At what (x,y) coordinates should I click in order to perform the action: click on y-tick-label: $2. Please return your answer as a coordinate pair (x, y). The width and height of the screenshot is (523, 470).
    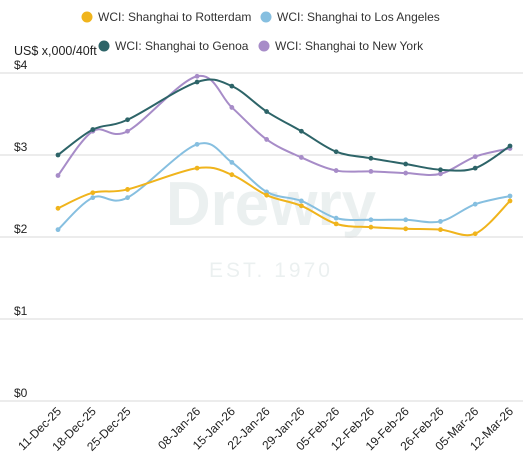
    Looking at the image, I should click on (21, 229).